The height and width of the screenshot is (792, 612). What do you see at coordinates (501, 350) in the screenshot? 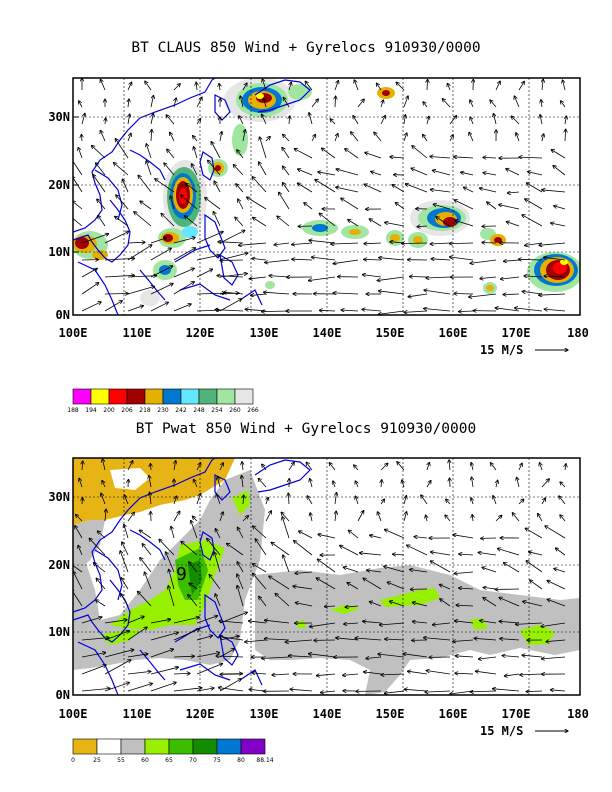
I see `wind-scale-label-top: 15 M/S` at bounding box center [501, 350].